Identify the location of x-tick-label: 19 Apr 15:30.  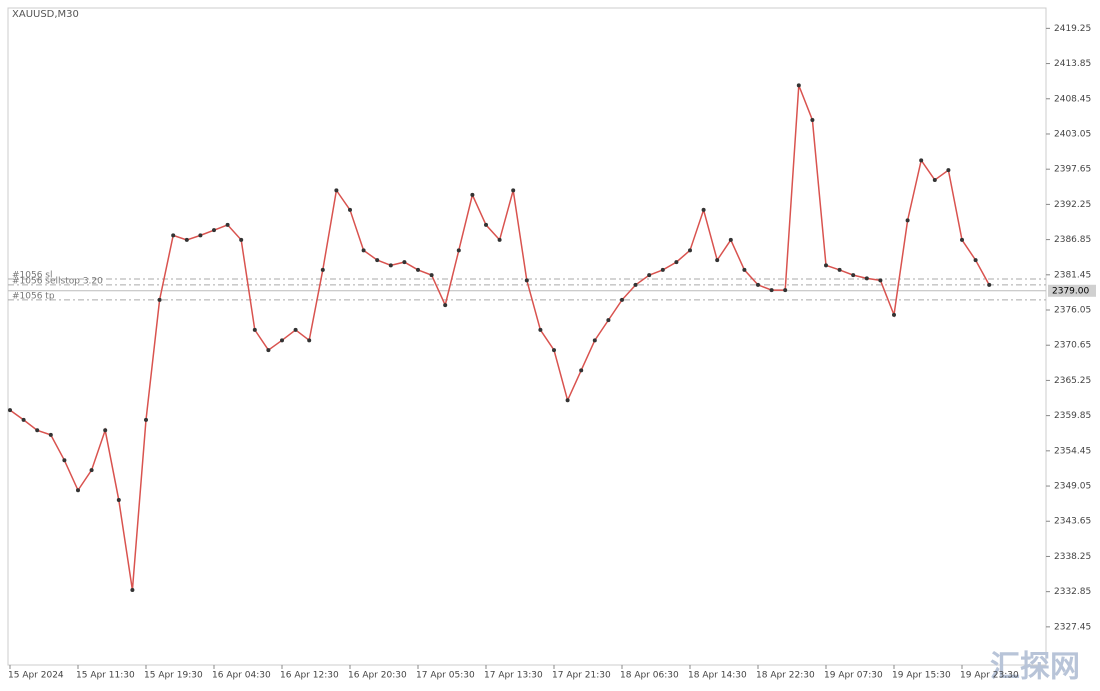
(921, 676).